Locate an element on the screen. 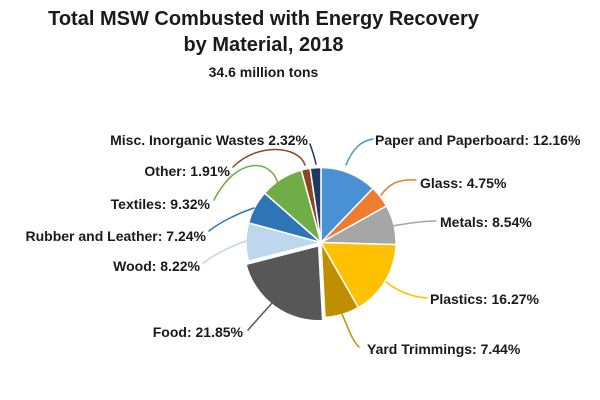 The height and width of the screenshot is (400, 600). slice-label-food: Food: 21.85% is located at coordinates (197, 332).